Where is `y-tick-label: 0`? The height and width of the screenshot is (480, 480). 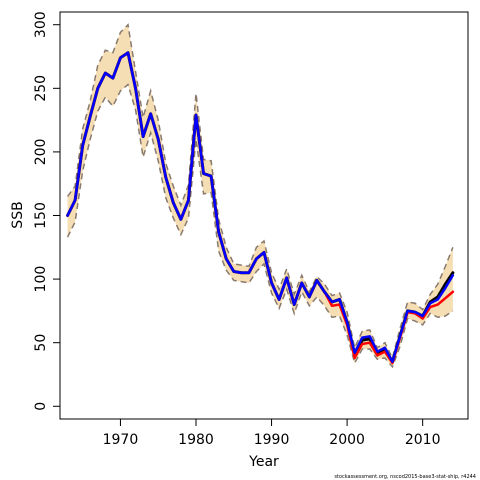
y-tick-label: 0 is located at coordinates (41, 406).